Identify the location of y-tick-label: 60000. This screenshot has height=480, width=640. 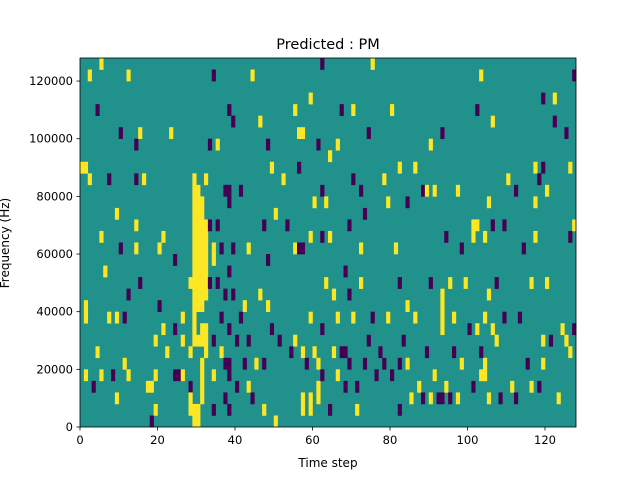
(54, 254).